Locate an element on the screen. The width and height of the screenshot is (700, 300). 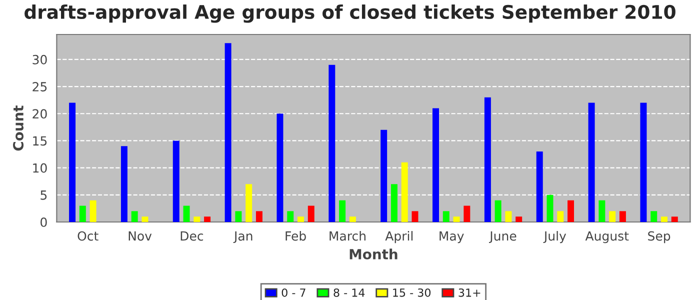
y-tick-label: 10 is located at coordinates (40, 168).